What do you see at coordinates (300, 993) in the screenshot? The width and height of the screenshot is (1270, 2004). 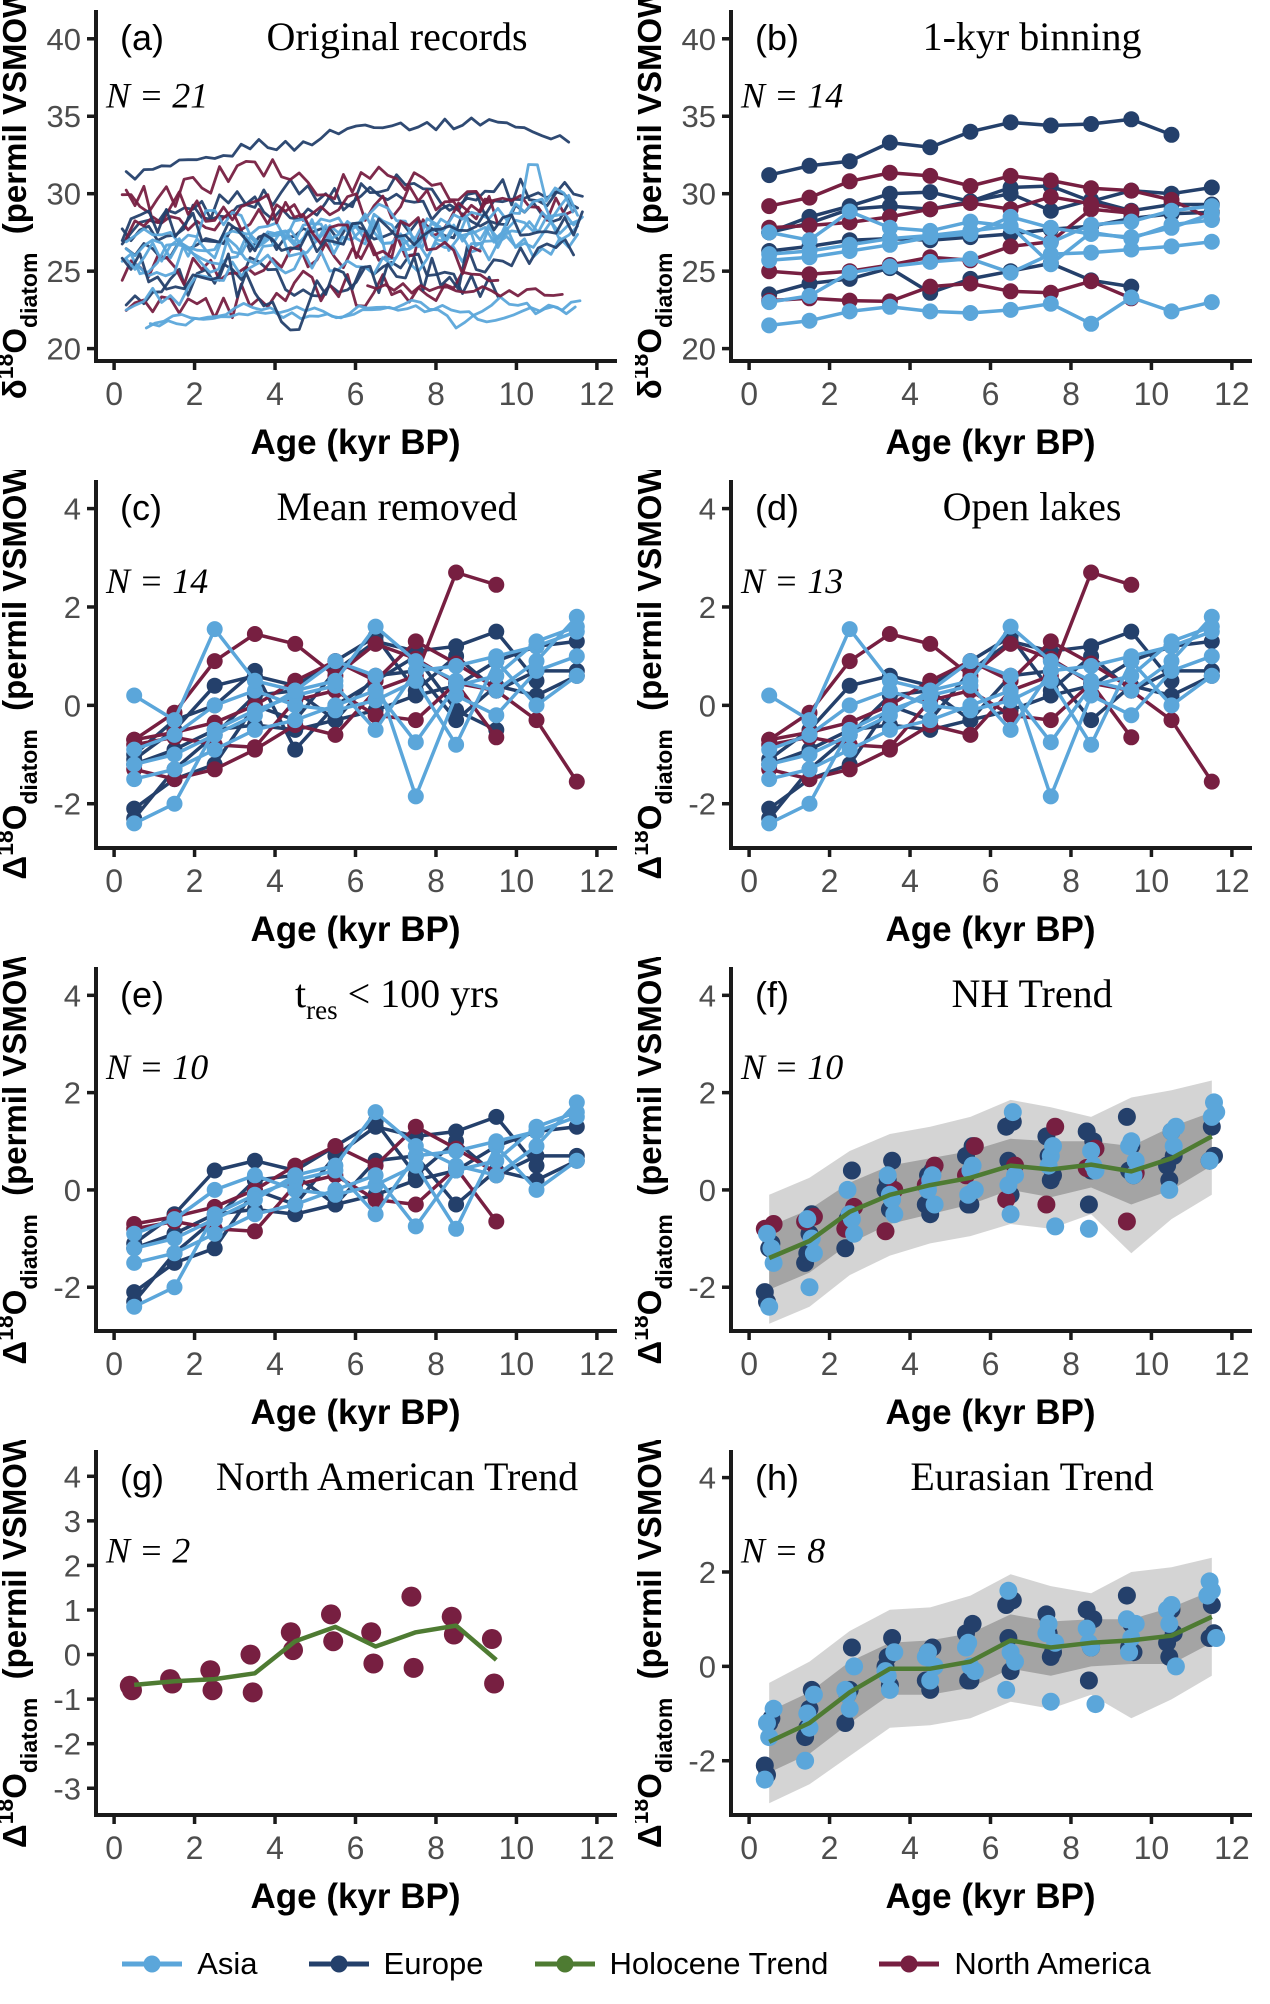 I see `panel-title-segment: t` at bounding box center [300, 993].